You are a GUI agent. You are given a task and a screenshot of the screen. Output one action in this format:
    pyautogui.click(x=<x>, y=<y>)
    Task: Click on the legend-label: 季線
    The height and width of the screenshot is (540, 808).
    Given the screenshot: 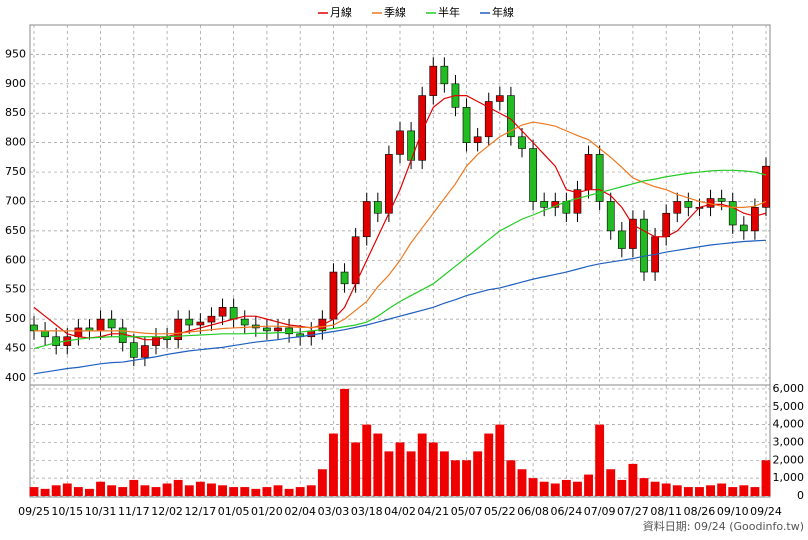 What is the action you would take?
    pyautogui.click(x=395, y=12)
    